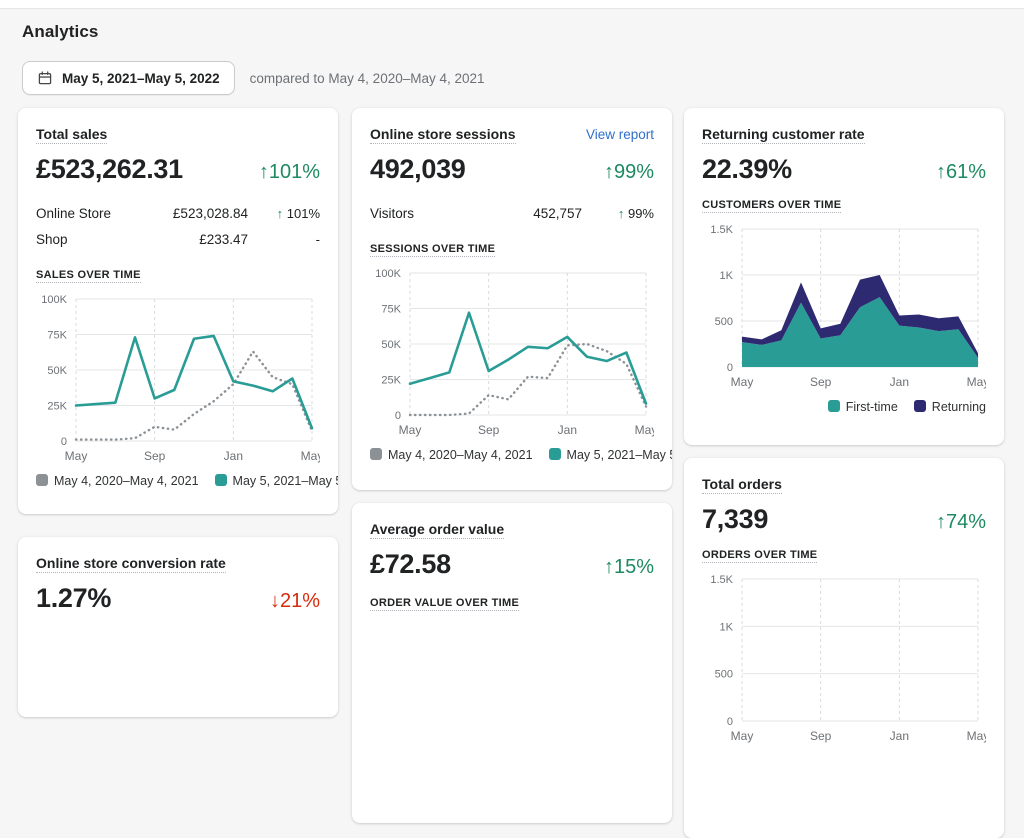  Describe the element at coordinates (418, 169) in the screenshot. I see `sessions-value: 492,039` at that location.